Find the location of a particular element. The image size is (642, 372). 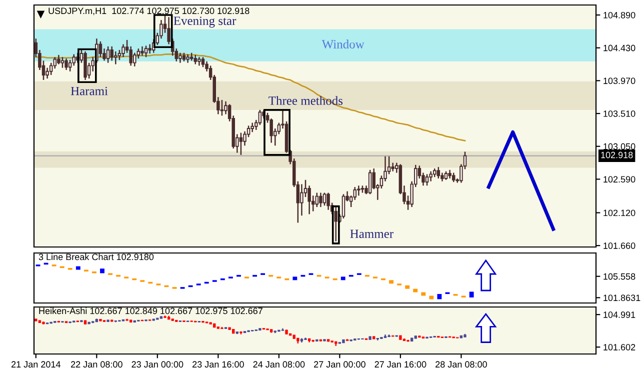

y-tick-label: 103.050 is located at coordinates (620, 146).